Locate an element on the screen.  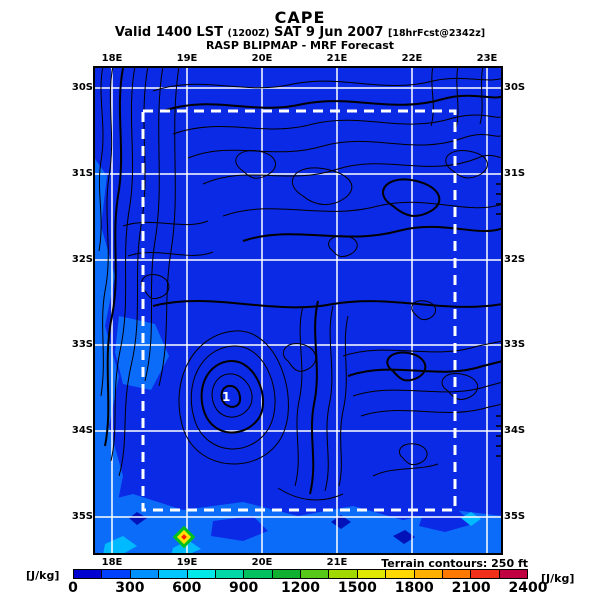
lon-label-bottom-20E: 20E is located at coordinates (262, 562).